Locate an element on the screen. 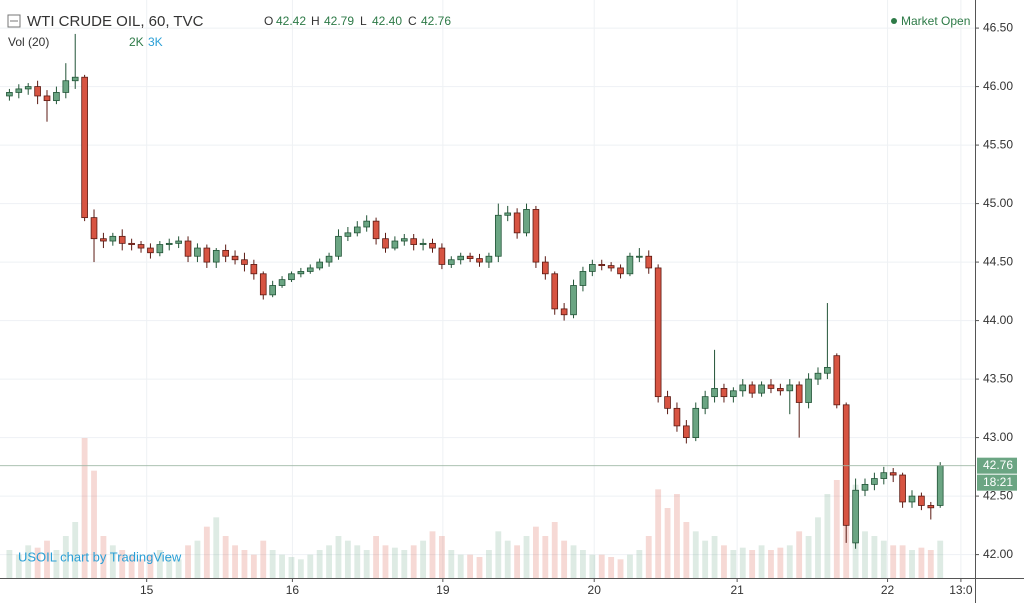  menu-icon is located at coordinates (14, 21).